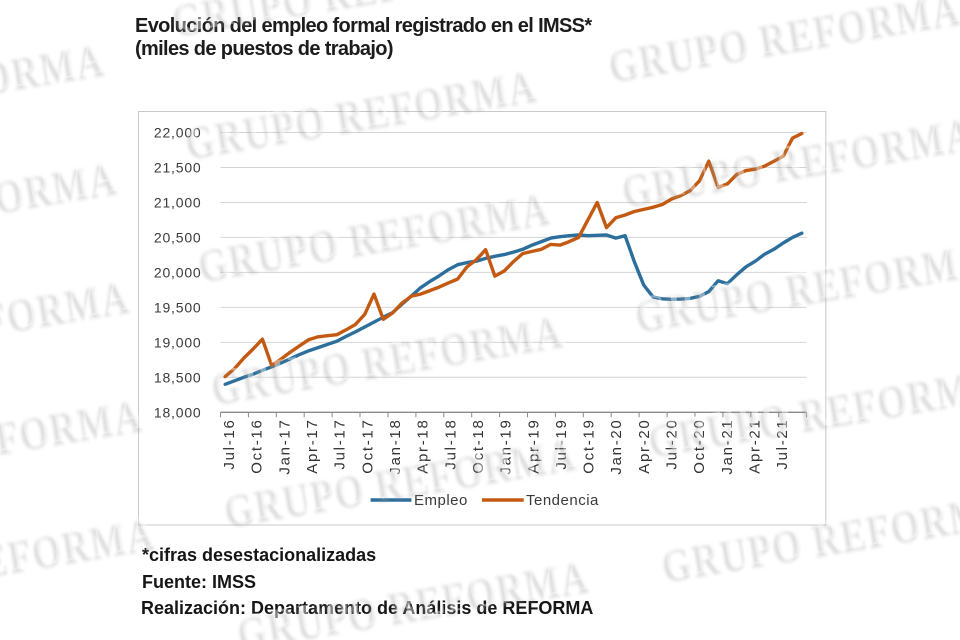 The height and width of the screenshot is (640, 960). Describe the element at coordinates (727, 447) in the screenshot. I see `svg-text: Jan-21` at that location.